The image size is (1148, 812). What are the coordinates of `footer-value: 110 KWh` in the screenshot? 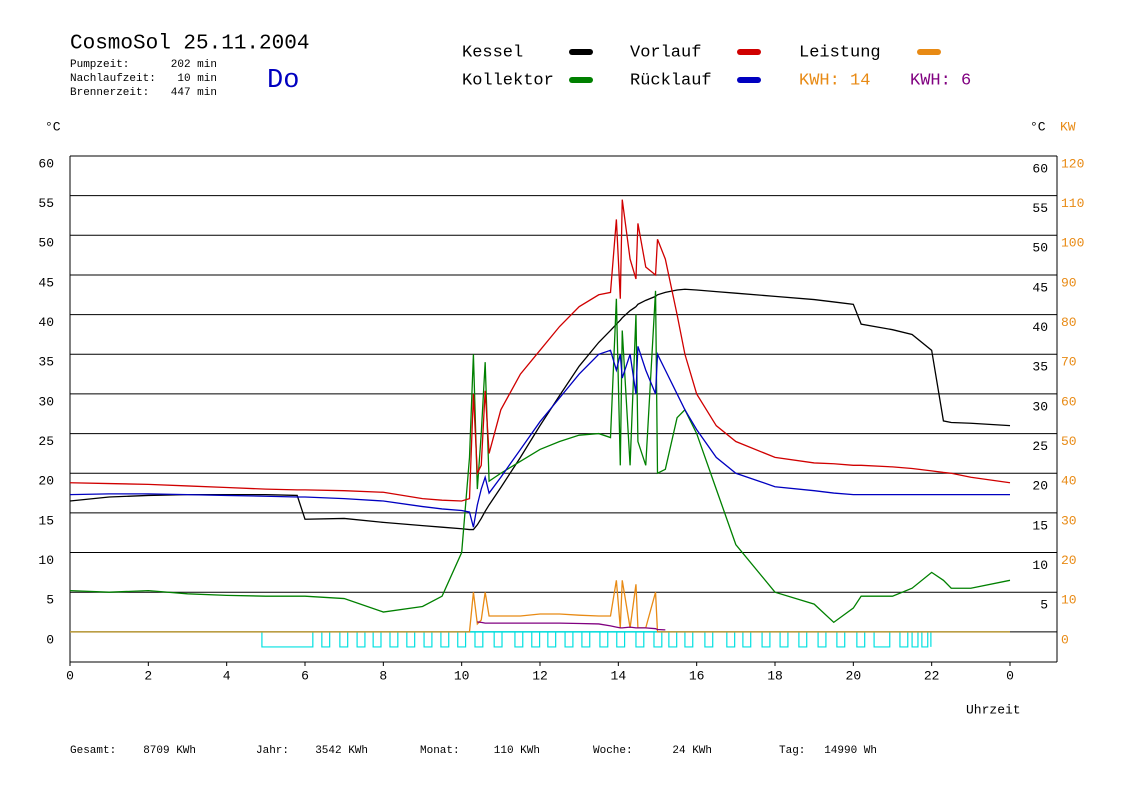 It's located at (517, 751).